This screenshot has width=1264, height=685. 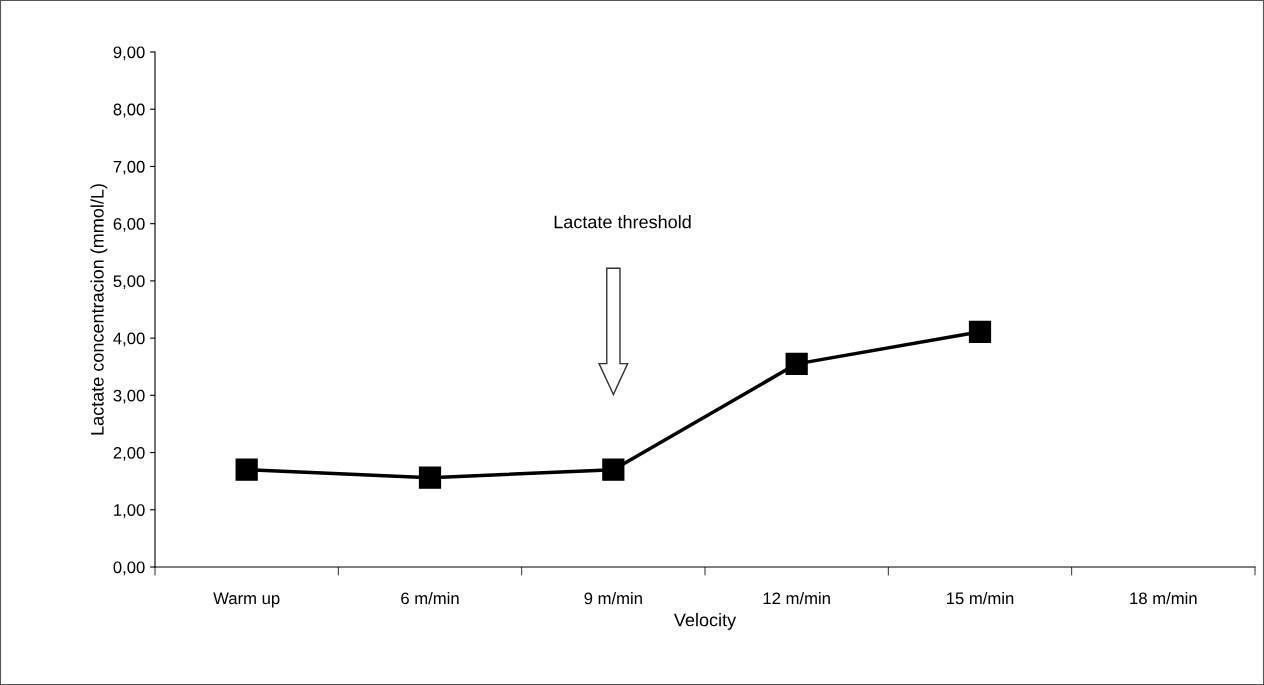 I want to click on y-tick-label: 4,00, so click(x=129, y=339).